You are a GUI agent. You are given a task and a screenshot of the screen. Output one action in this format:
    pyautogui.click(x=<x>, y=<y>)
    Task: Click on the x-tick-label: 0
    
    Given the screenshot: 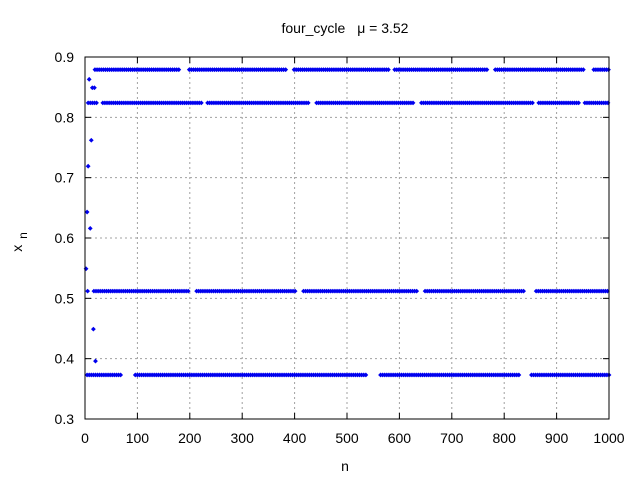 What is the action you would take?
    pyautogui.click(x=85, y=438)
    